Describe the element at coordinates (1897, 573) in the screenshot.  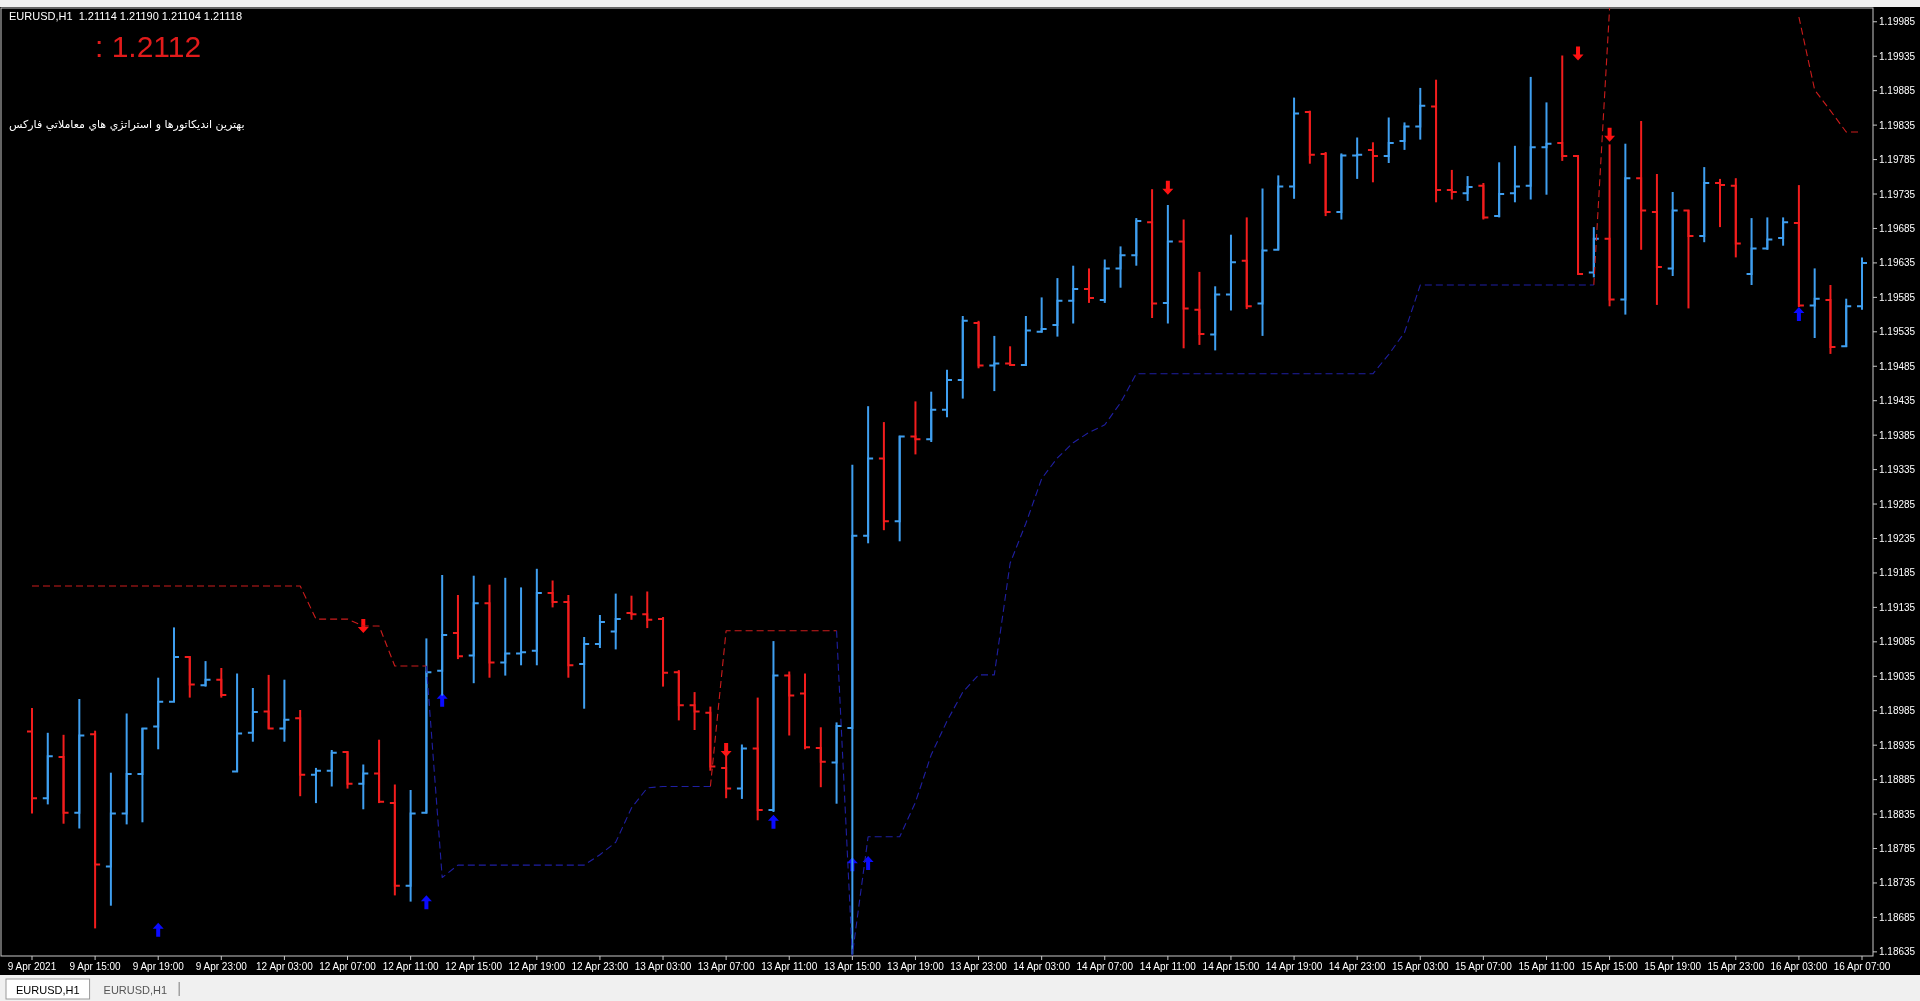
I see `y-tick-label: 1.19185` at that location.